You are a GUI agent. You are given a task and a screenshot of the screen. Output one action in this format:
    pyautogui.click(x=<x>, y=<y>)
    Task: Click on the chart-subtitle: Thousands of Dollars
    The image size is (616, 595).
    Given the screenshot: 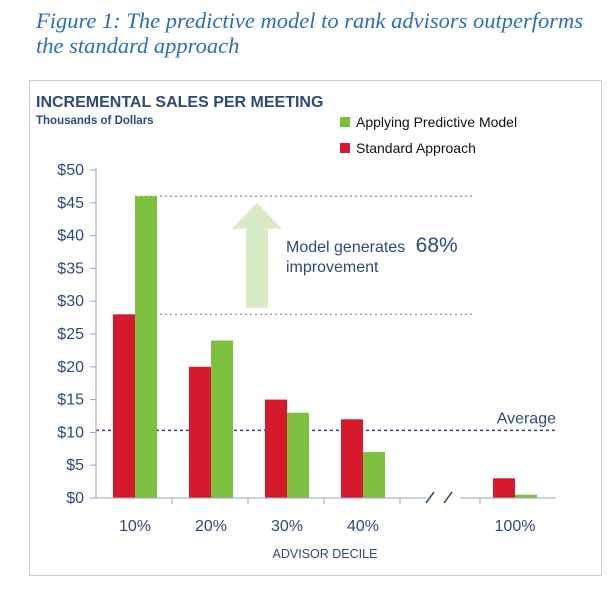 What is the action you would take?
    pyautogui.click(x=95, y=121)
    